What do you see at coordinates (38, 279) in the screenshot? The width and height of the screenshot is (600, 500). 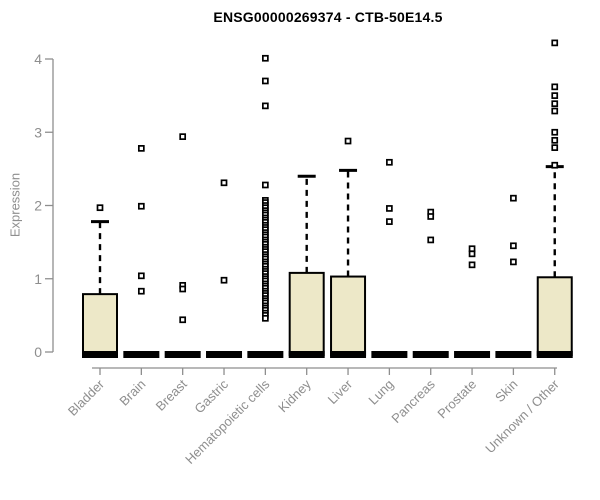 I see `y-tick-label: 1` at bounding box center [38, 279].